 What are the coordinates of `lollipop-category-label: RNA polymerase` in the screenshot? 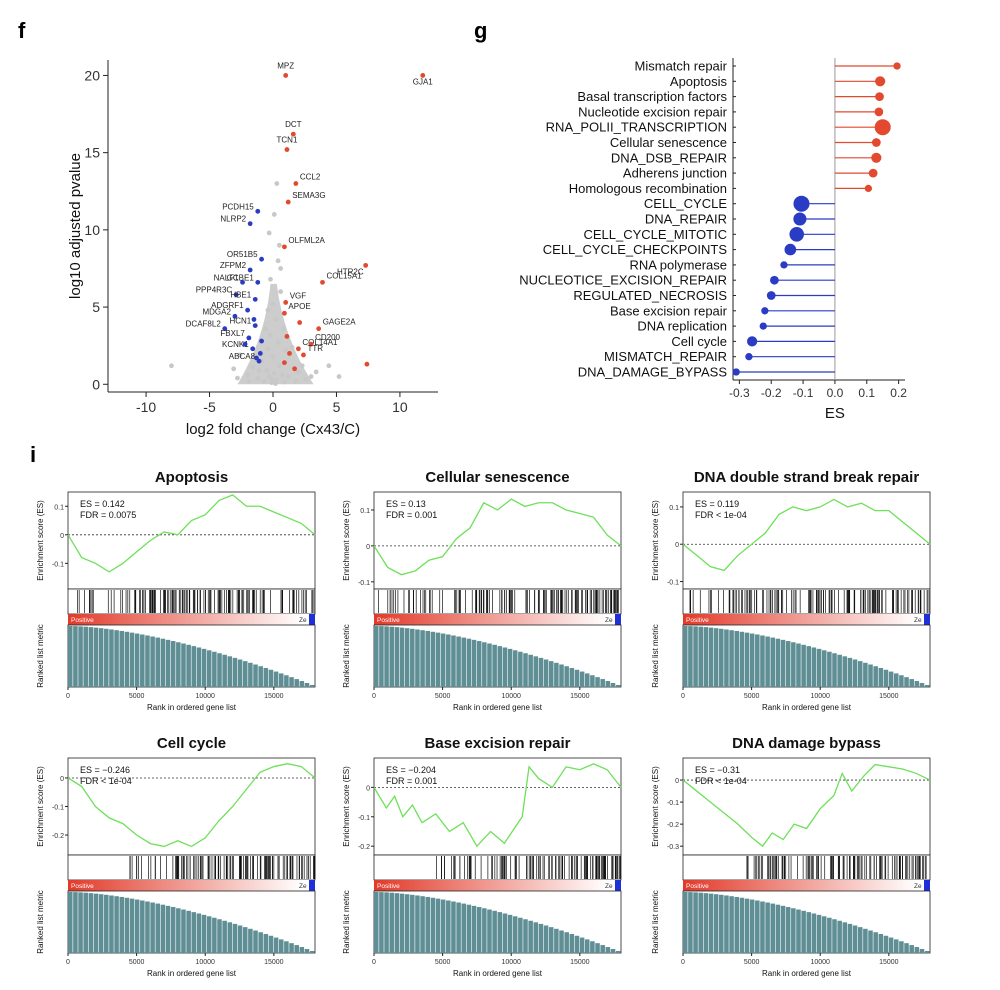 It's located at (678, 264).